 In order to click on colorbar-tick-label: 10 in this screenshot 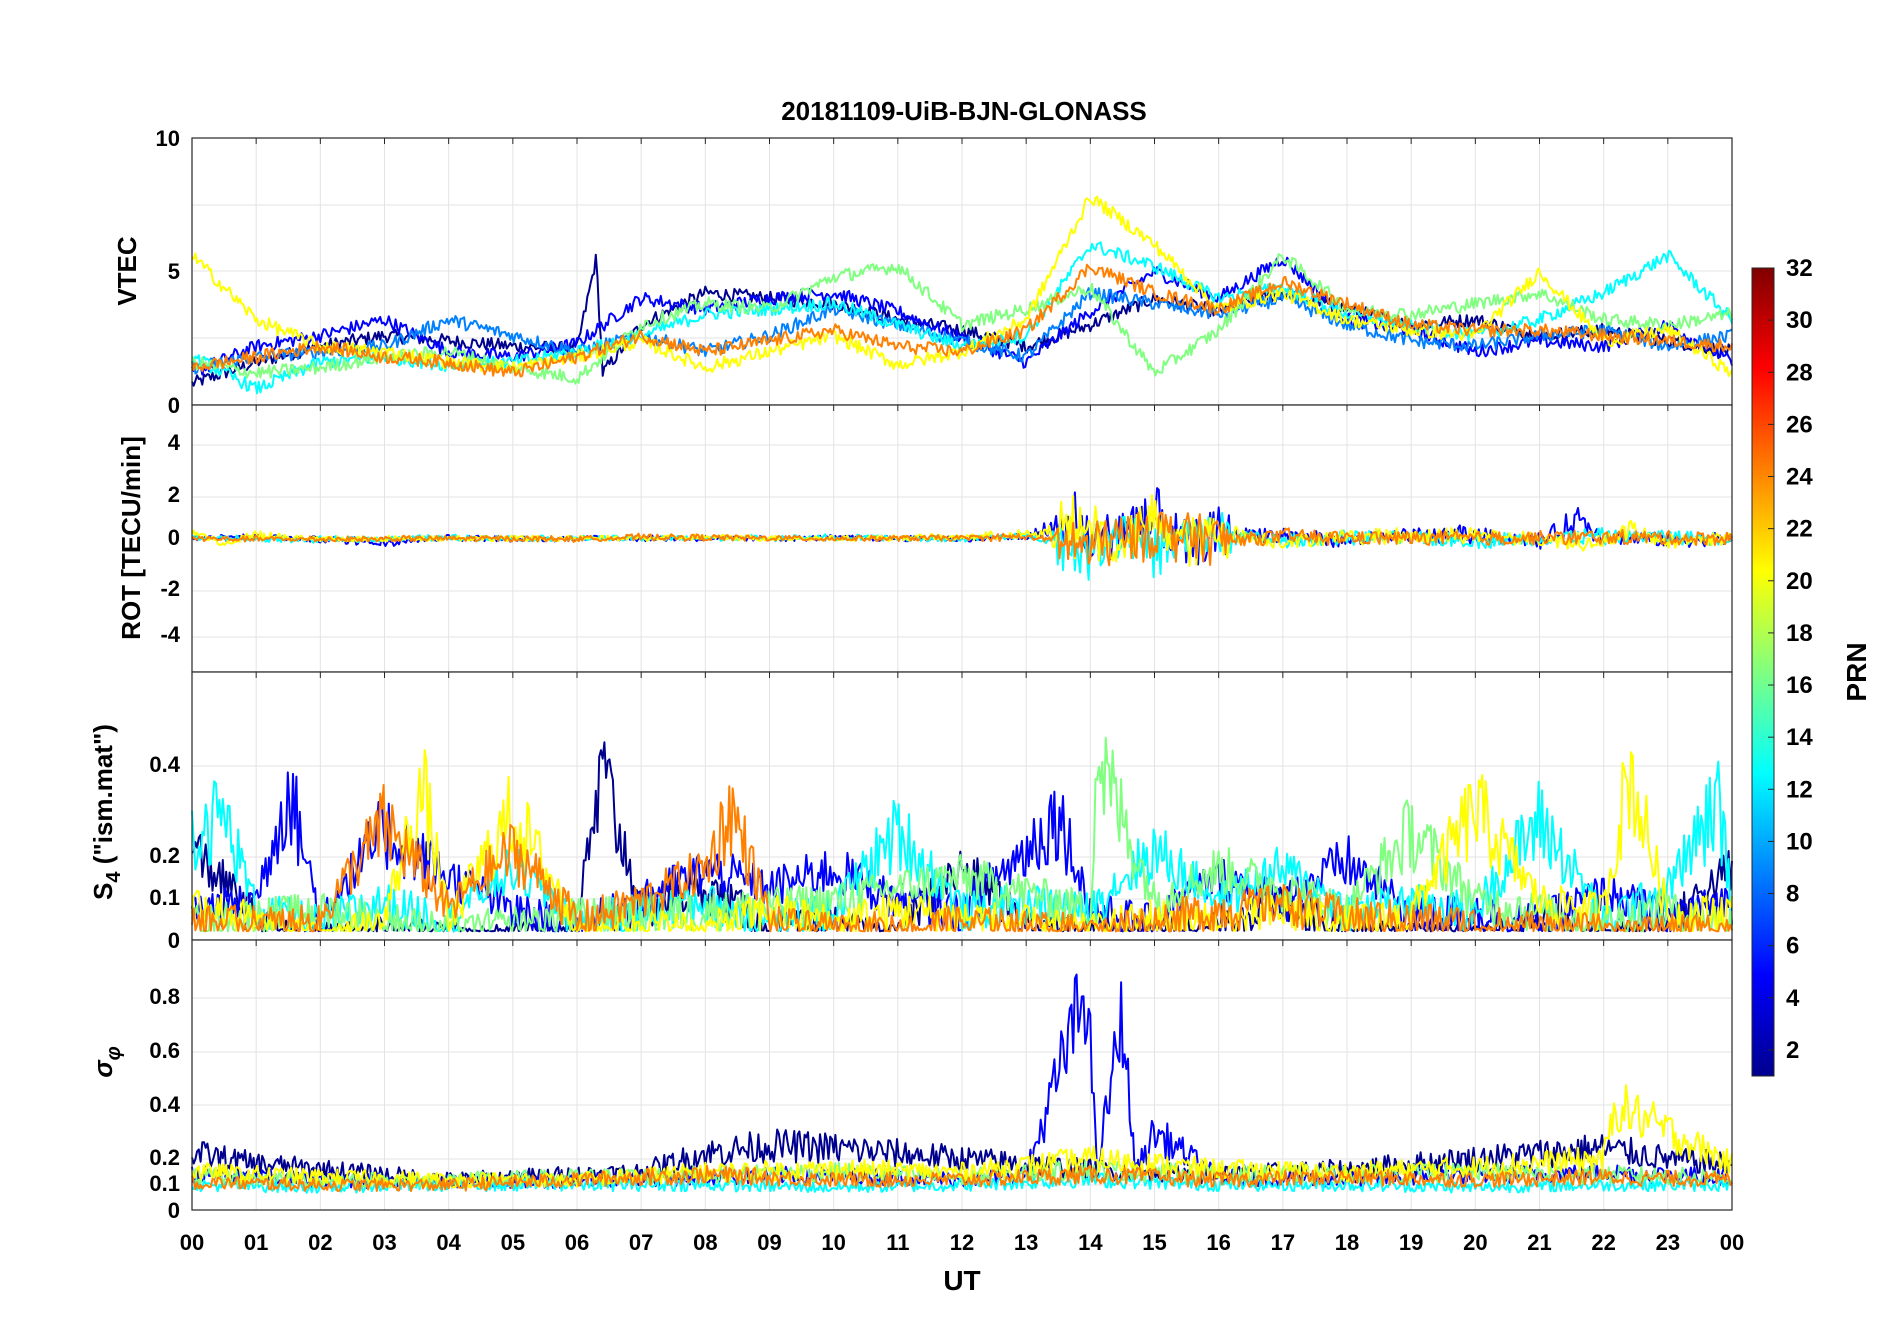, I will do `click(1799, 841)`.